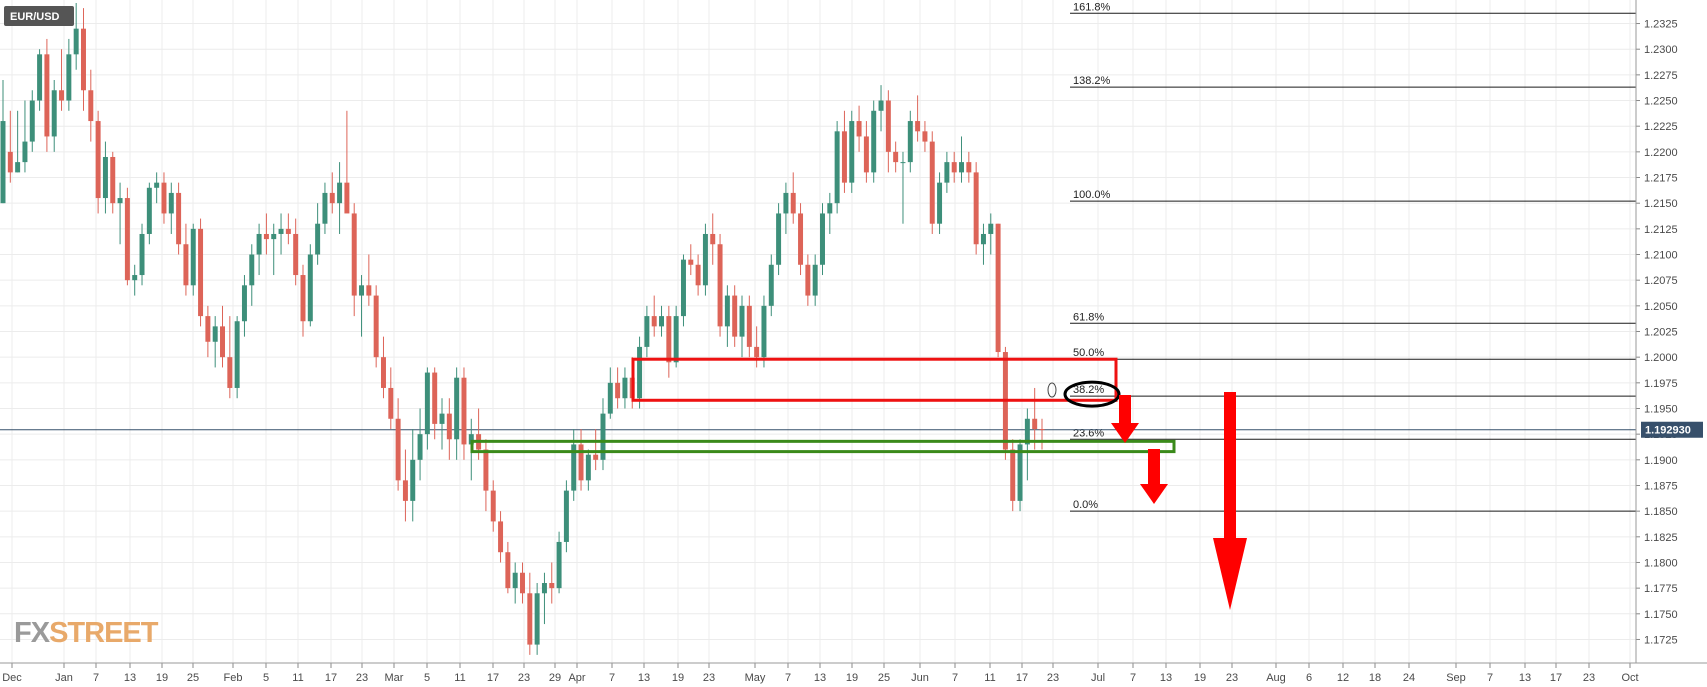 The image size is (1707, 687). I want to click on y-tick-label: 1.2100, so click(1661, 256).